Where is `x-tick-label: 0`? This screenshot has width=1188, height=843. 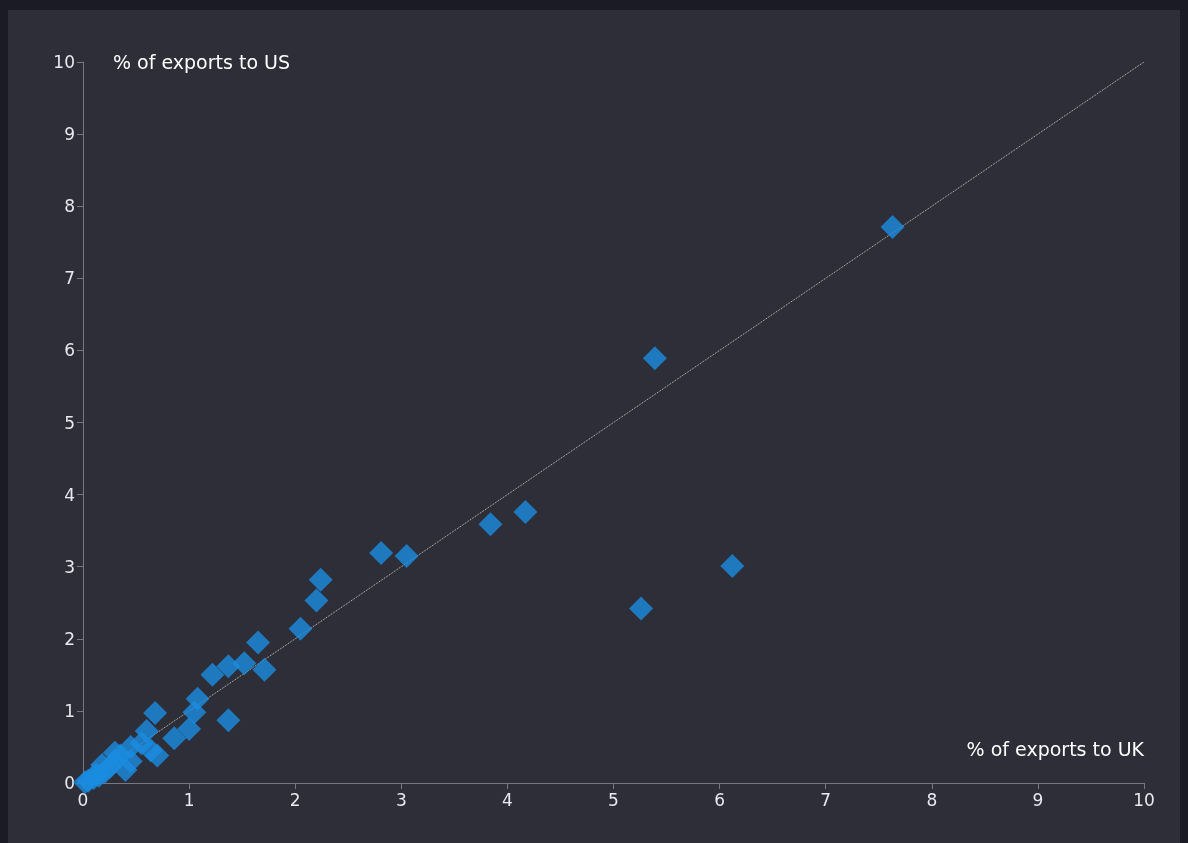 x-tick-label: 0 is located at coordinates (83, 799).